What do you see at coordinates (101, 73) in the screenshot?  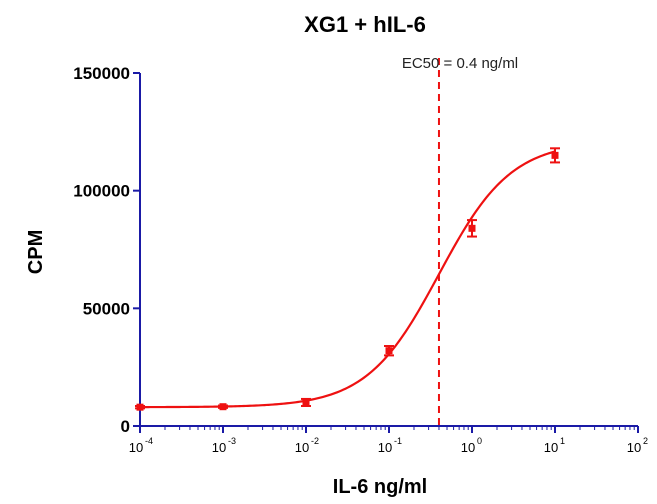 I see `y-tick-label: 150000` at bounding box center [101, 73].